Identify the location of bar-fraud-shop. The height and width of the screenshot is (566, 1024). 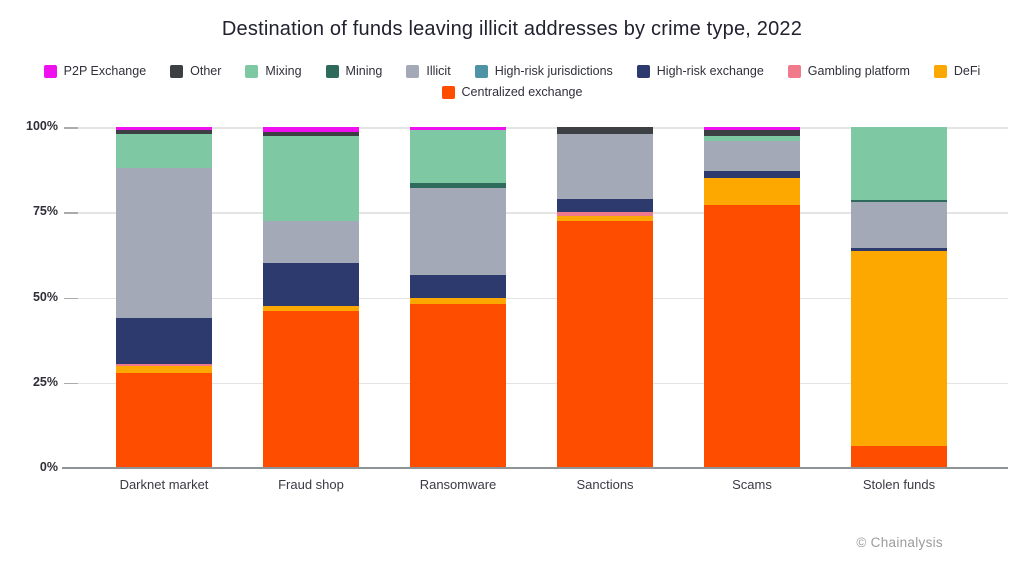
(311, 297).